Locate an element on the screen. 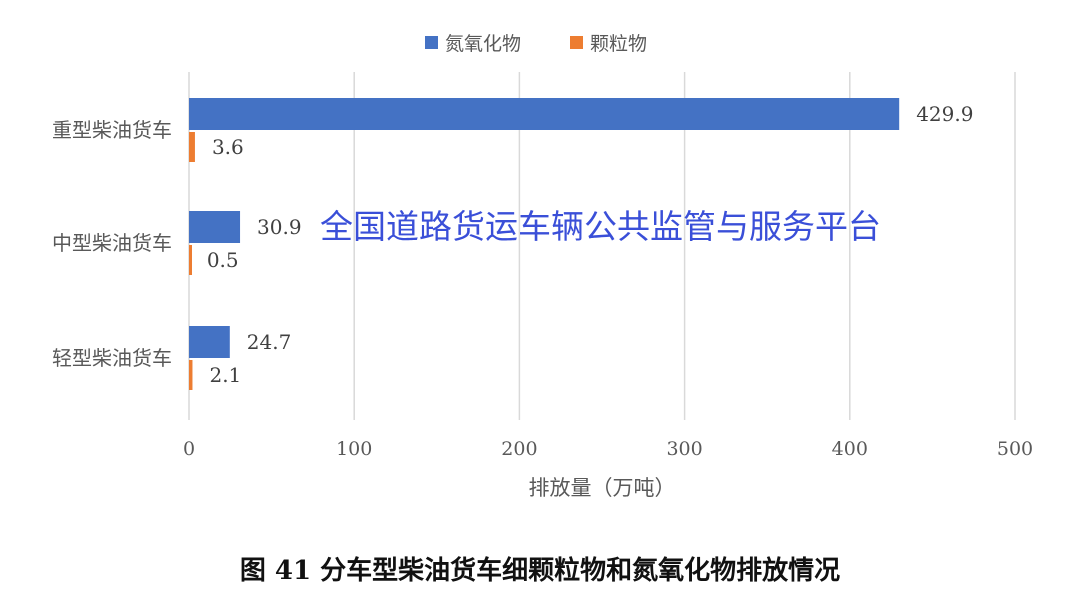 The height and width of the screenshot is (607, 1080). x-tick-label: 400 is located at coordinates (850, 449).